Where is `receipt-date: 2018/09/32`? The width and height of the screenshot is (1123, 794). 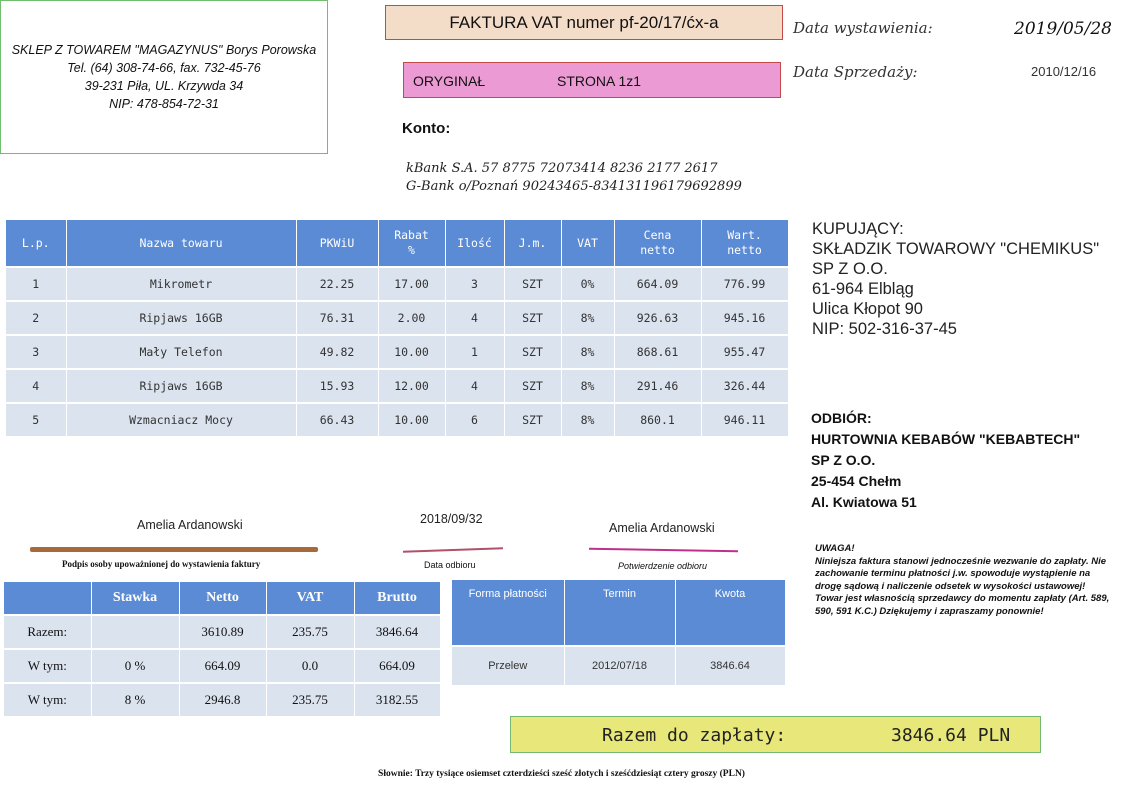 receipt-date: 2018/09/32 is located at coordinates (451, 519).